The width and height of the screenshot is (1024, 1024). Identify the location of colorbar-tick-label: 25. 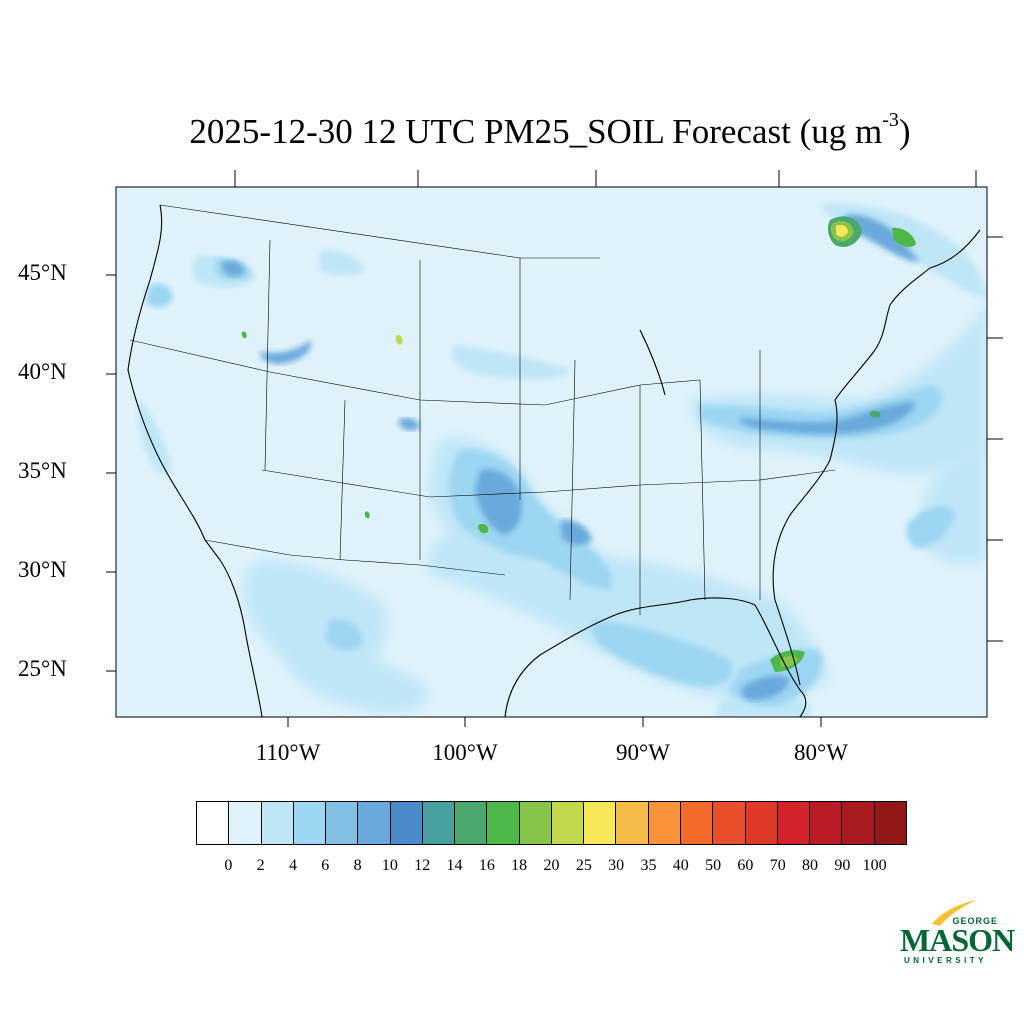
(583, 865).